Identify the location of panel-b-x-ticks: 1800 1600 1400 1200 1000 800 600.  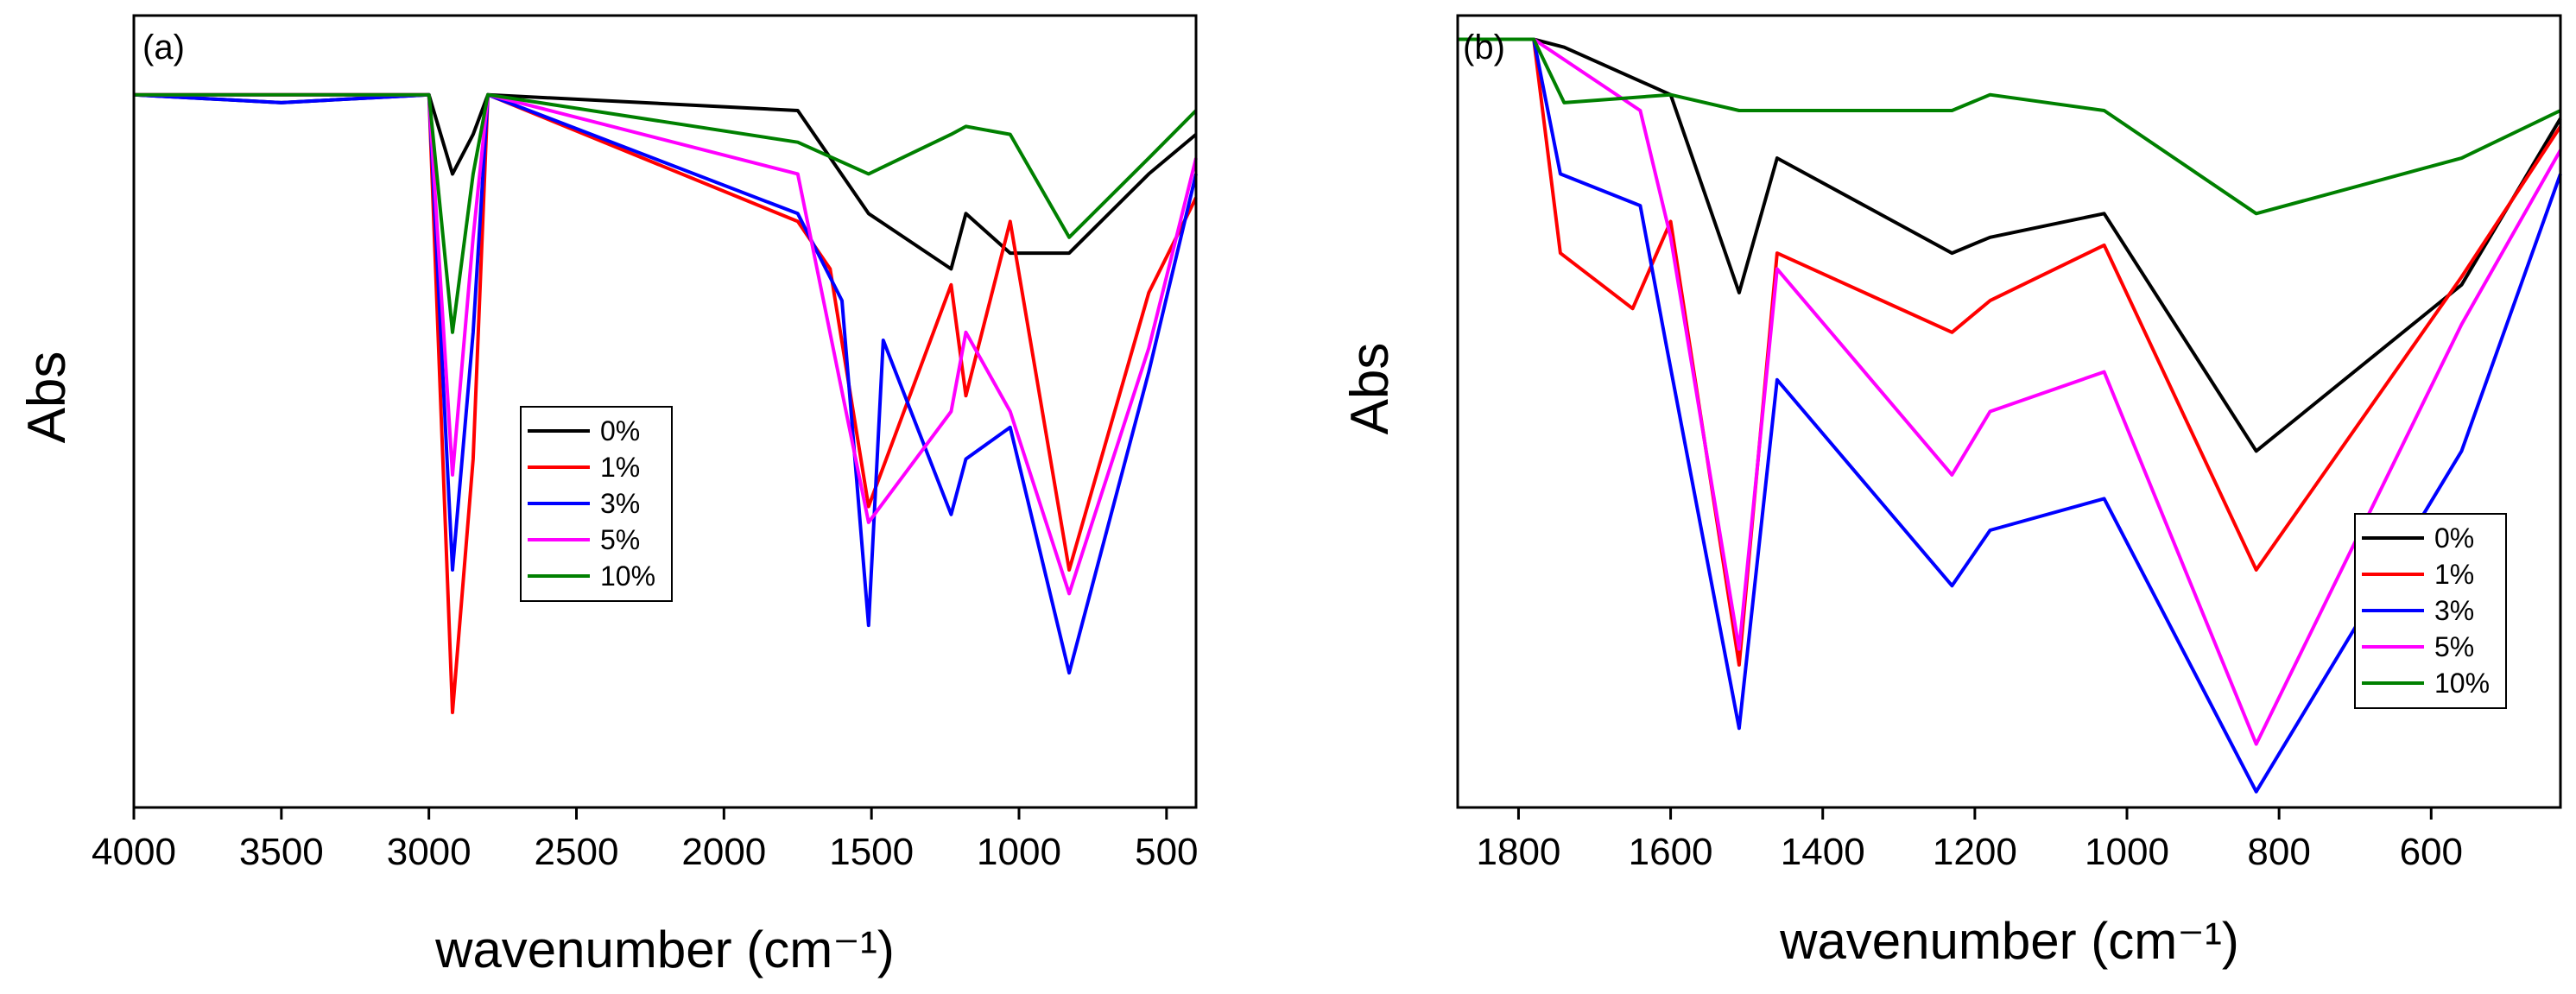
(1970, 840).